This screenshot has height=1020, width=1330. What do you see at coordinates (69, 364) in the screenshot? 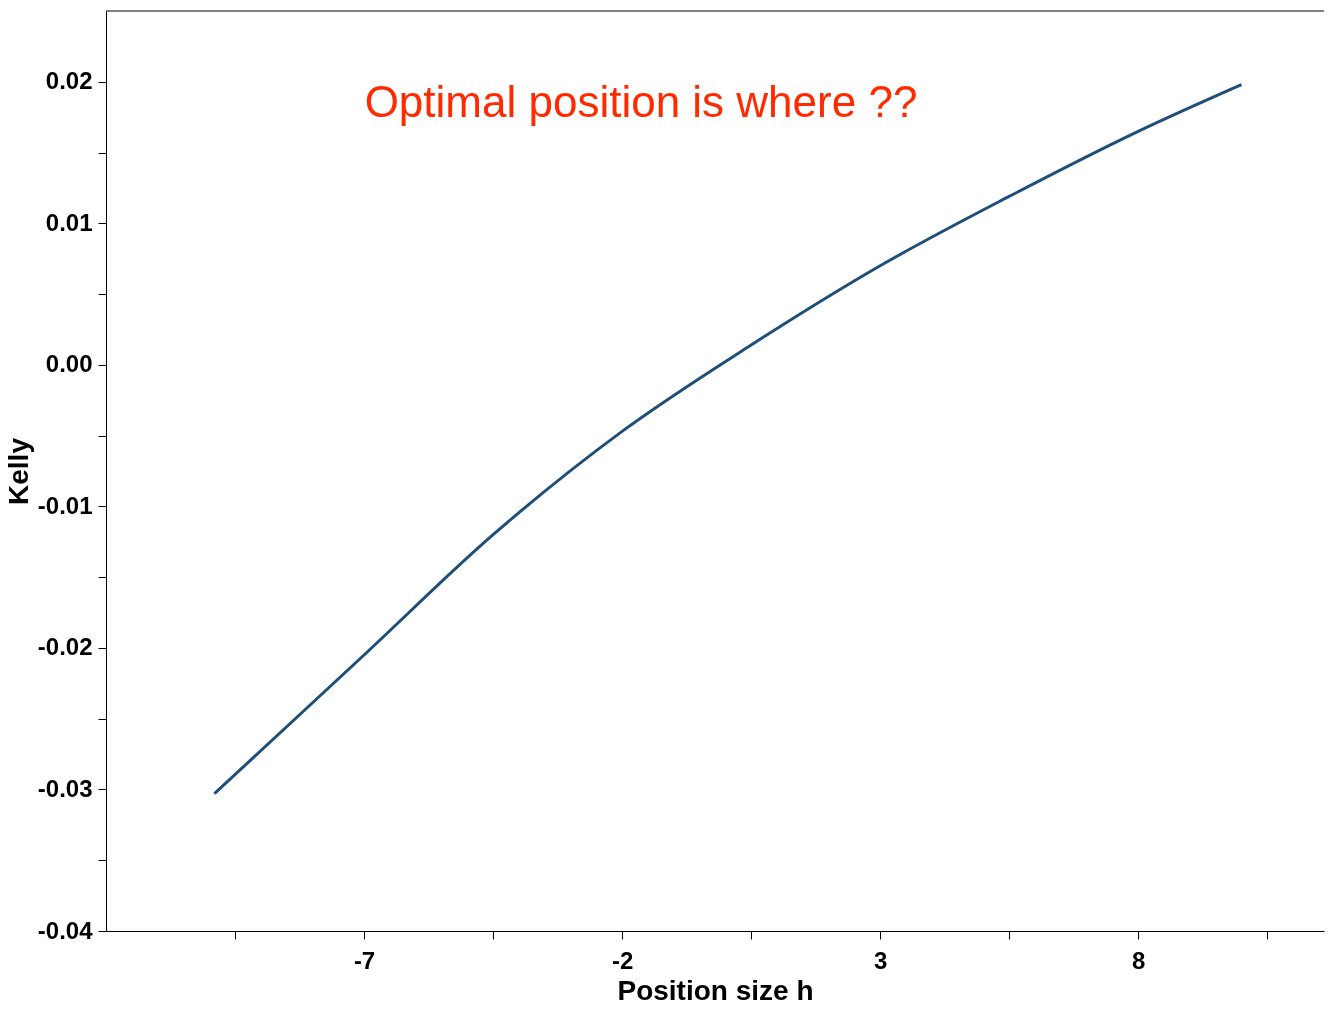
I see `y-tick-label: 0.00` at bounding box center [69, 364].